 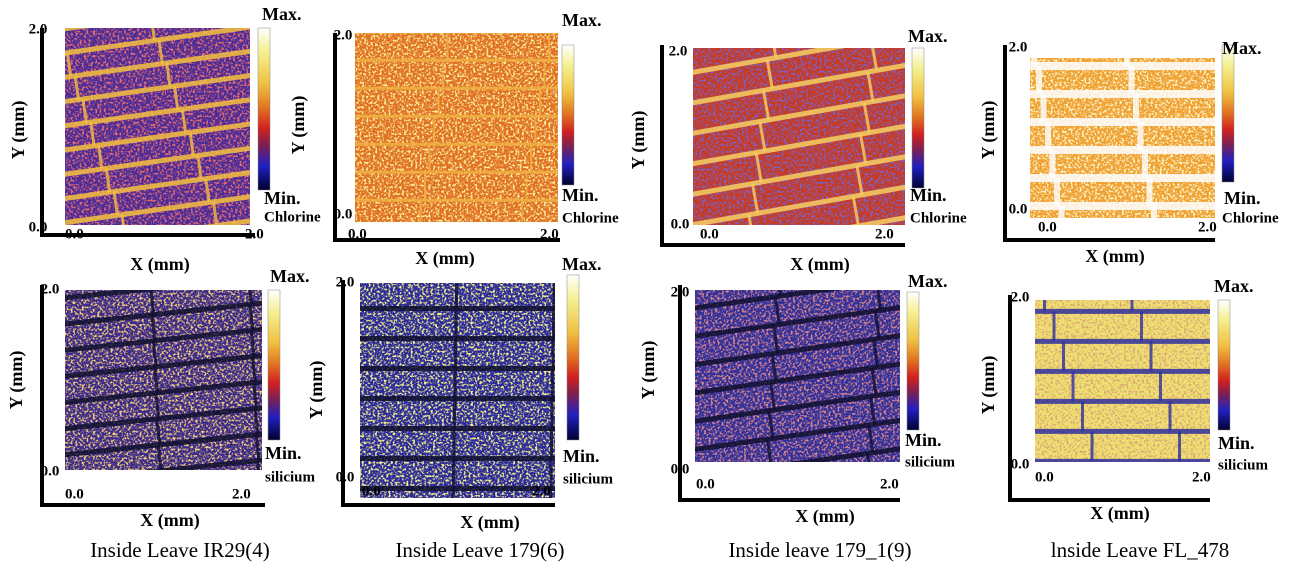 What do you see at coordinates (180, 550) in the screenshot?
I see `caption: Inside Leave IR29(4)` at bounding box center [180, 550].